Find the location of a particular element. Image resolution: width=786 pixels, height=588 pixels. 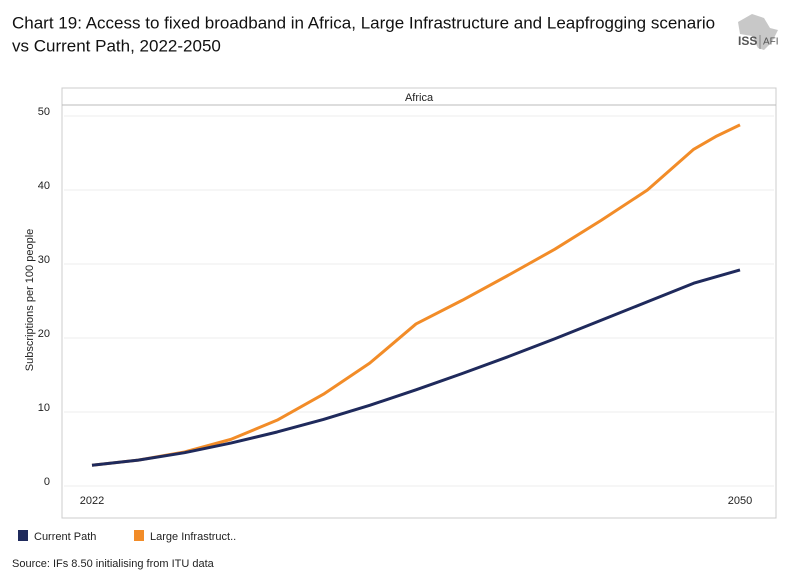

y-tick-label: 30 is located at coordinates (44, 260).